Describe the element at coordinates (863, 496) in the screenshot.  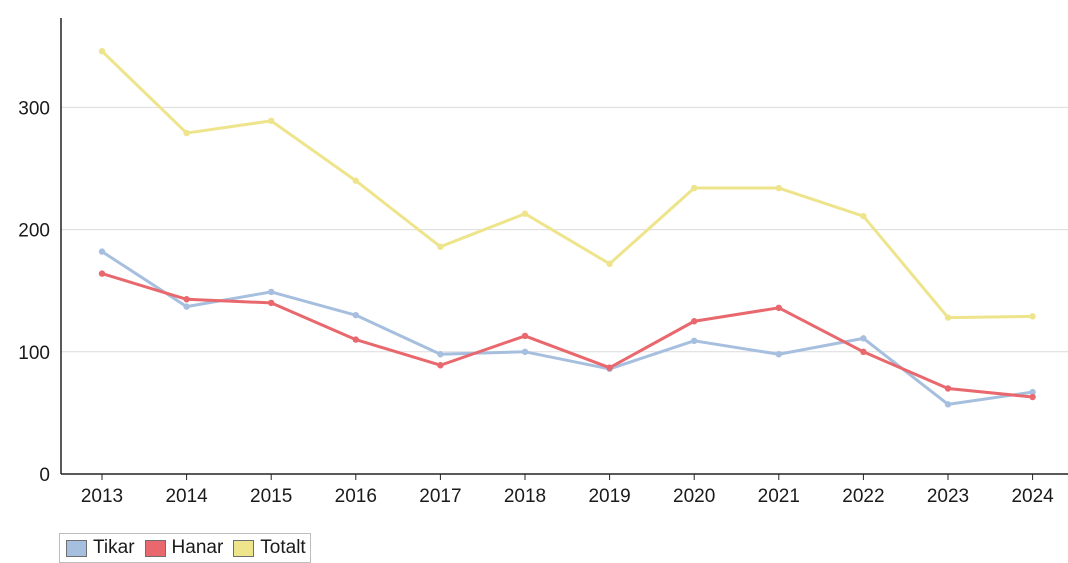
I see `x-tick-label: 2022` at that location.